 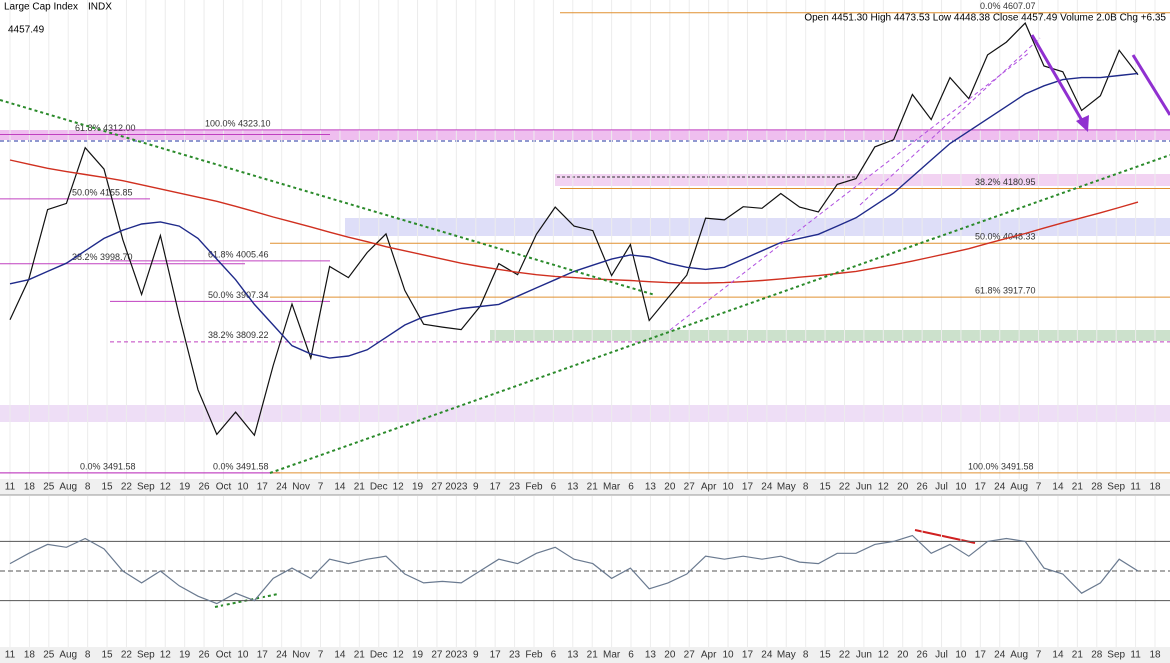 I want to click on x-tick-label: Apr, so click(x=709, y=487).